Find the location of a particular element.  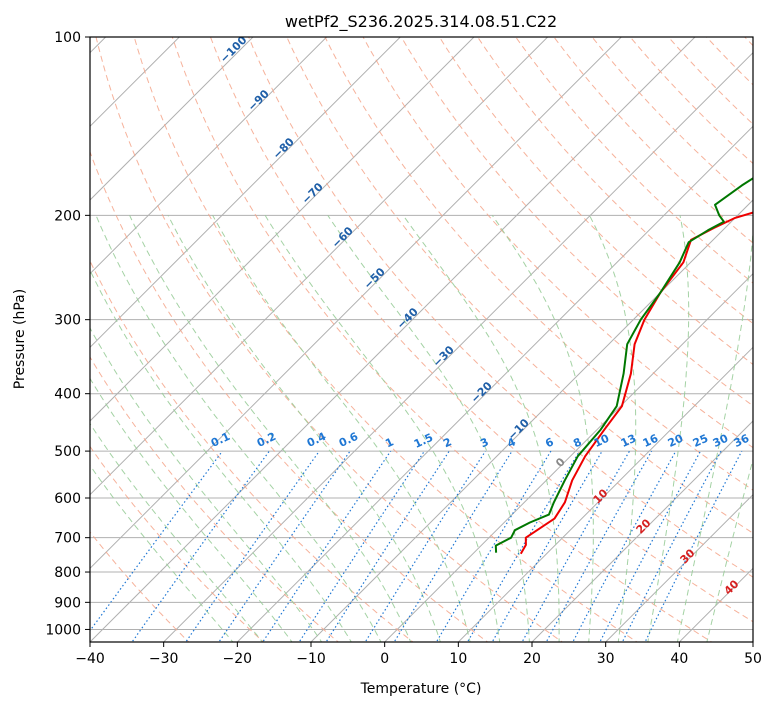

mixing-ratio-label: 25 is located at coordinates (700, 441).